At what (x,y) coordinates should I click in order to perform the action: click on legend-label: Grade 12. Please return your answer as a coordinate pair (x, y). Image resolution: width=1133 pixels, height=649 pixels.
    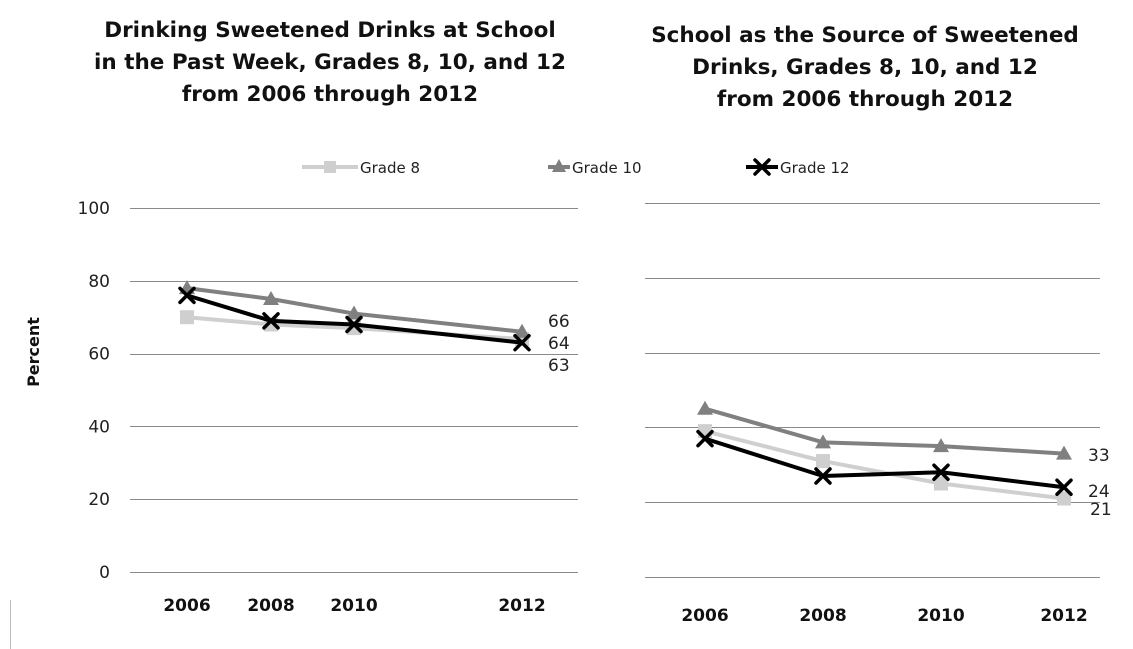
    Looking at the image, I should click on (815, 168).